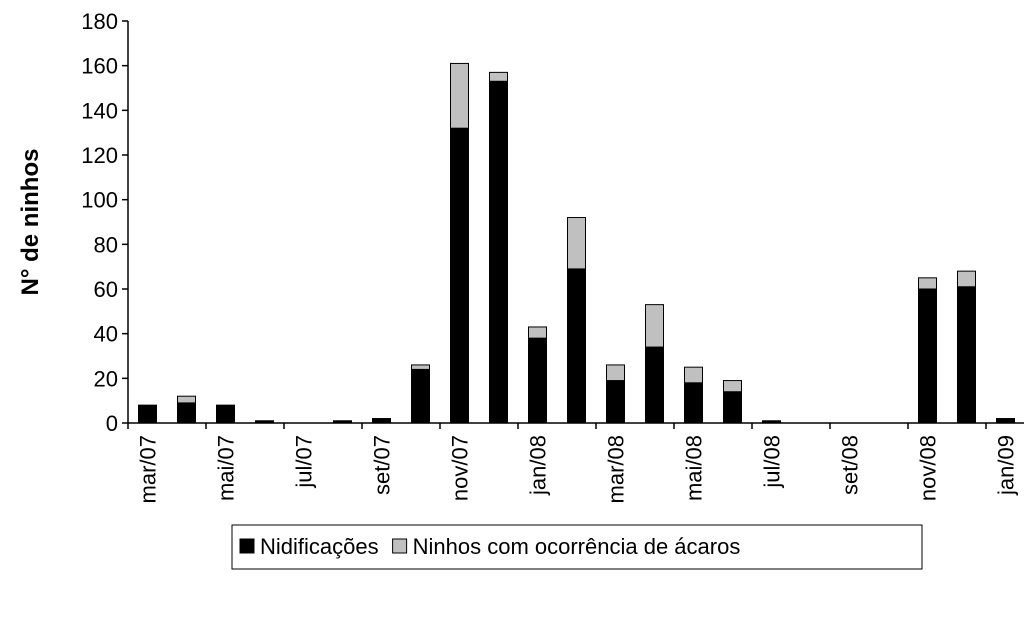 This screenshot has height=619, width=1024. What do you see at coordinates (106, 334) in the screenshot?
I see `y-tick-label: 40` at bounding box center [106, 334].